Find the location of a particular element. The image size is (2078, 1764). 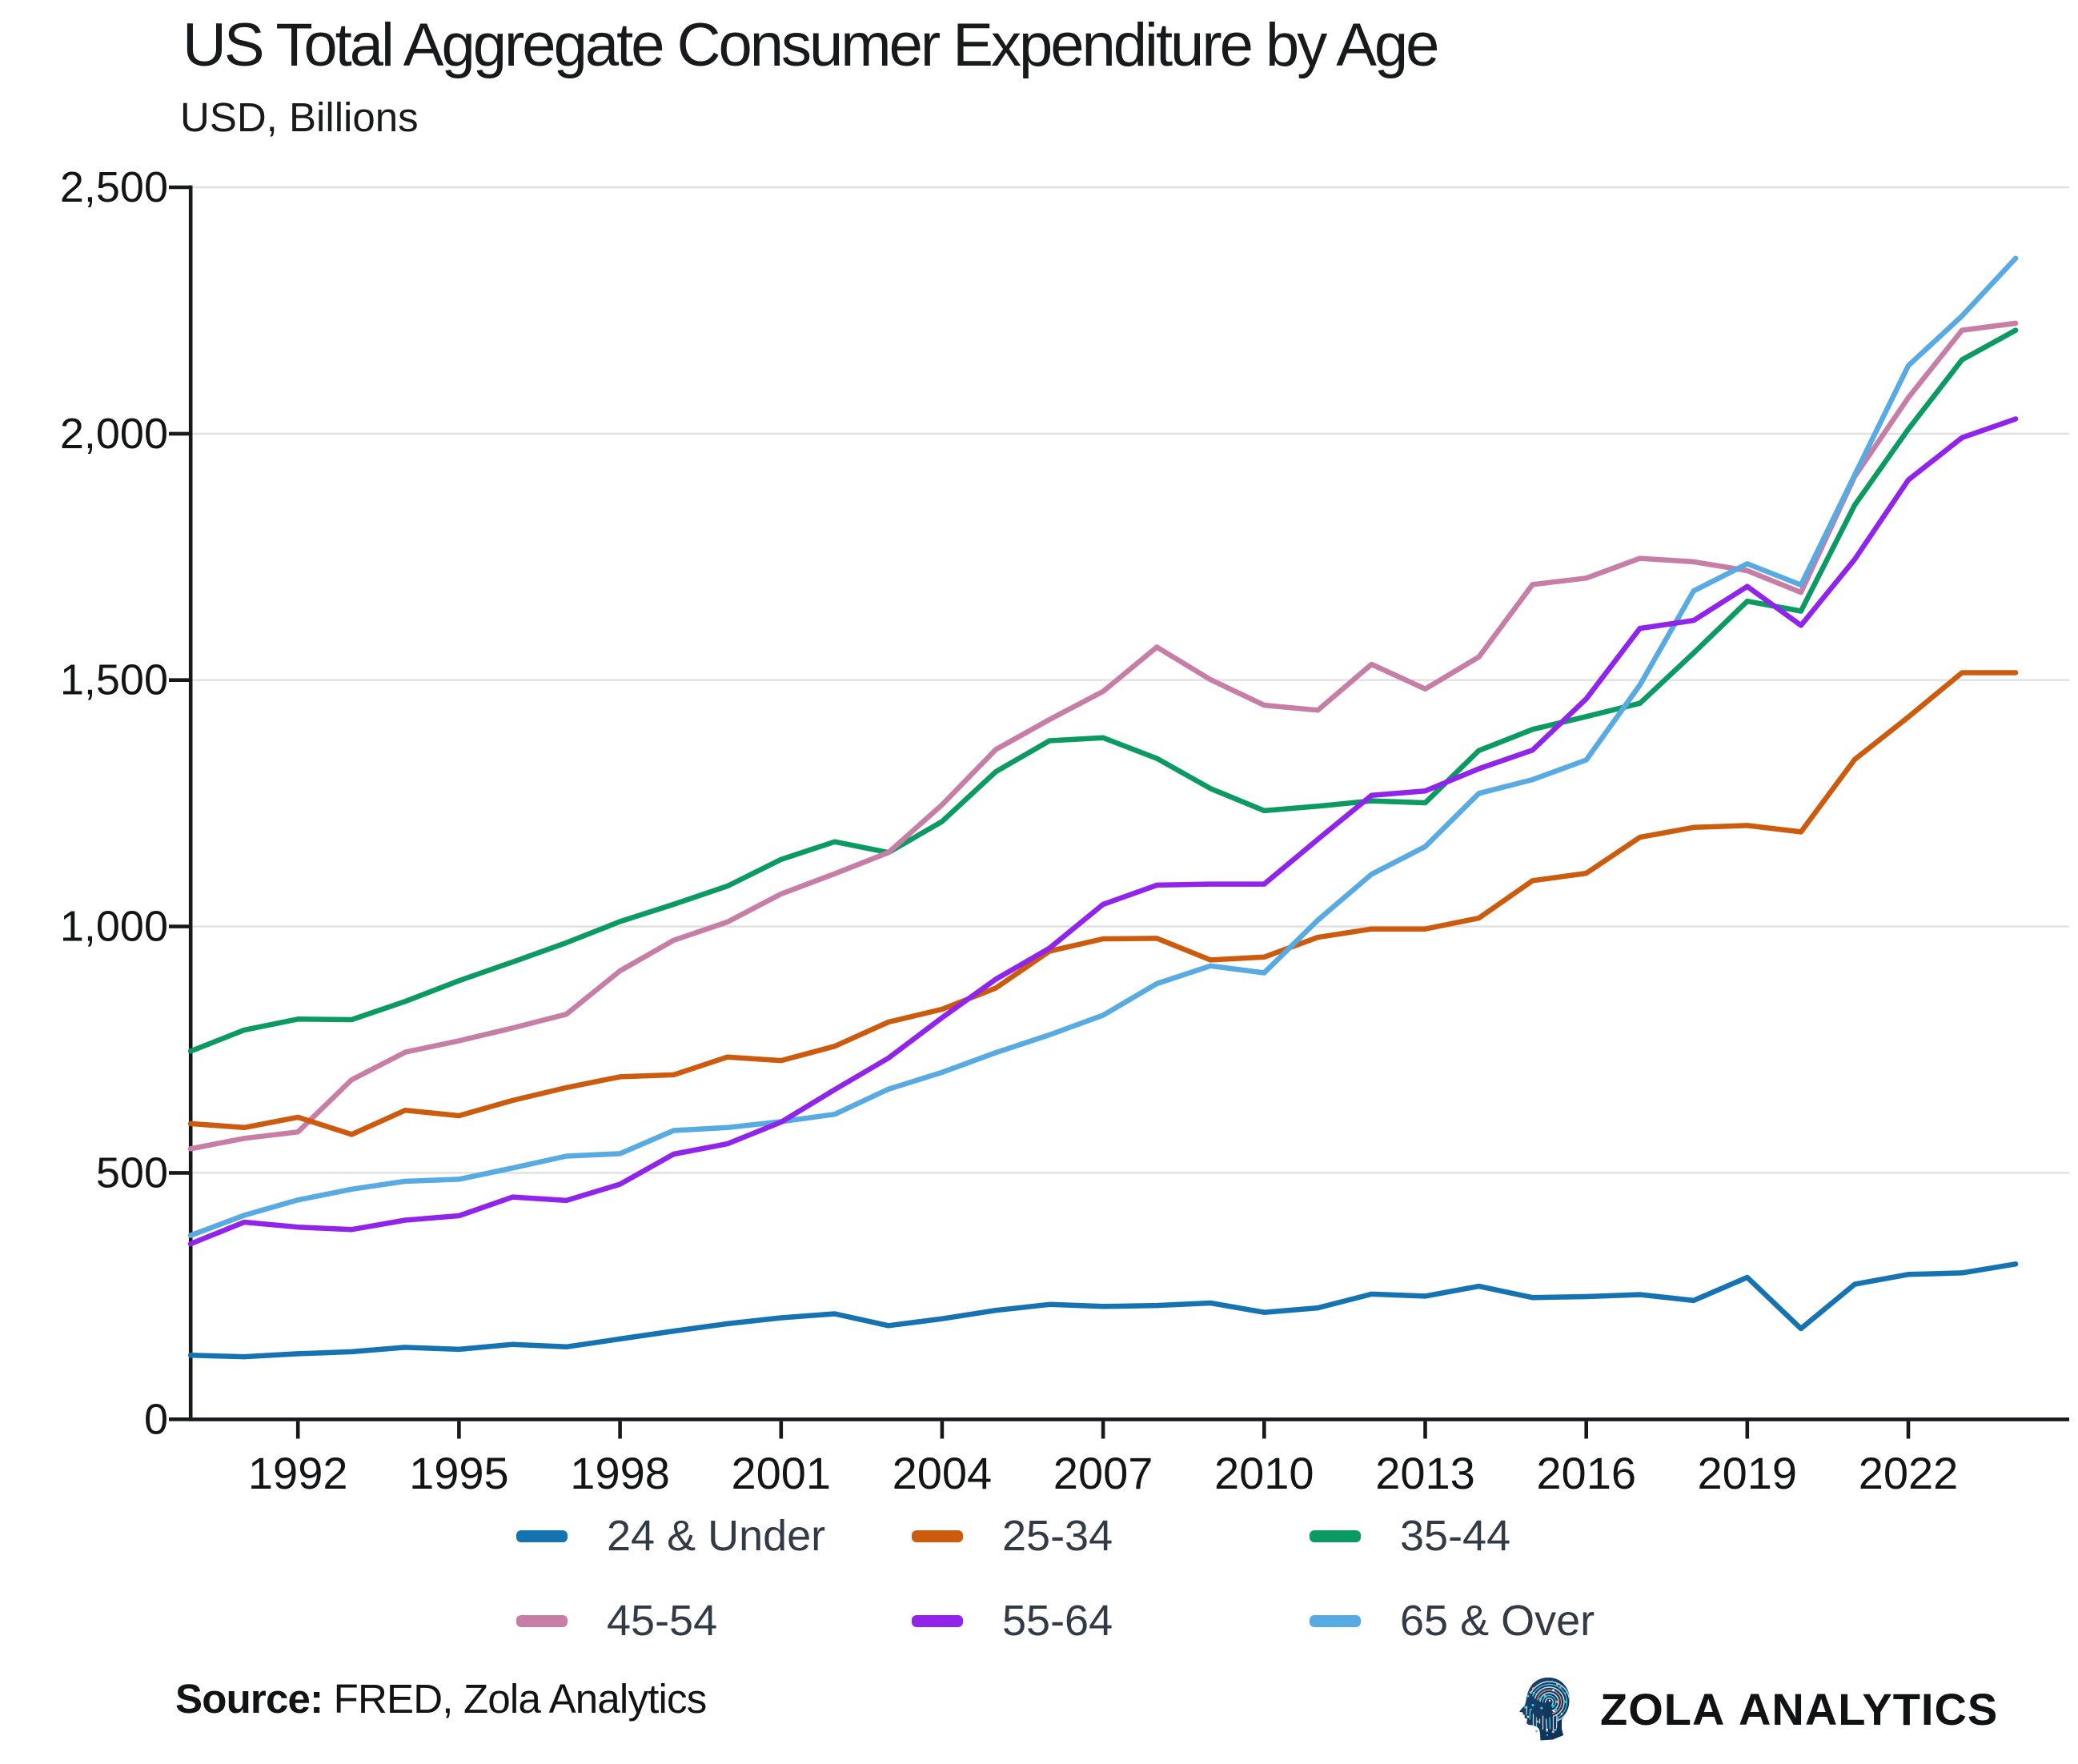

svg-text: 1992 is located at coordinates (298, 1473).